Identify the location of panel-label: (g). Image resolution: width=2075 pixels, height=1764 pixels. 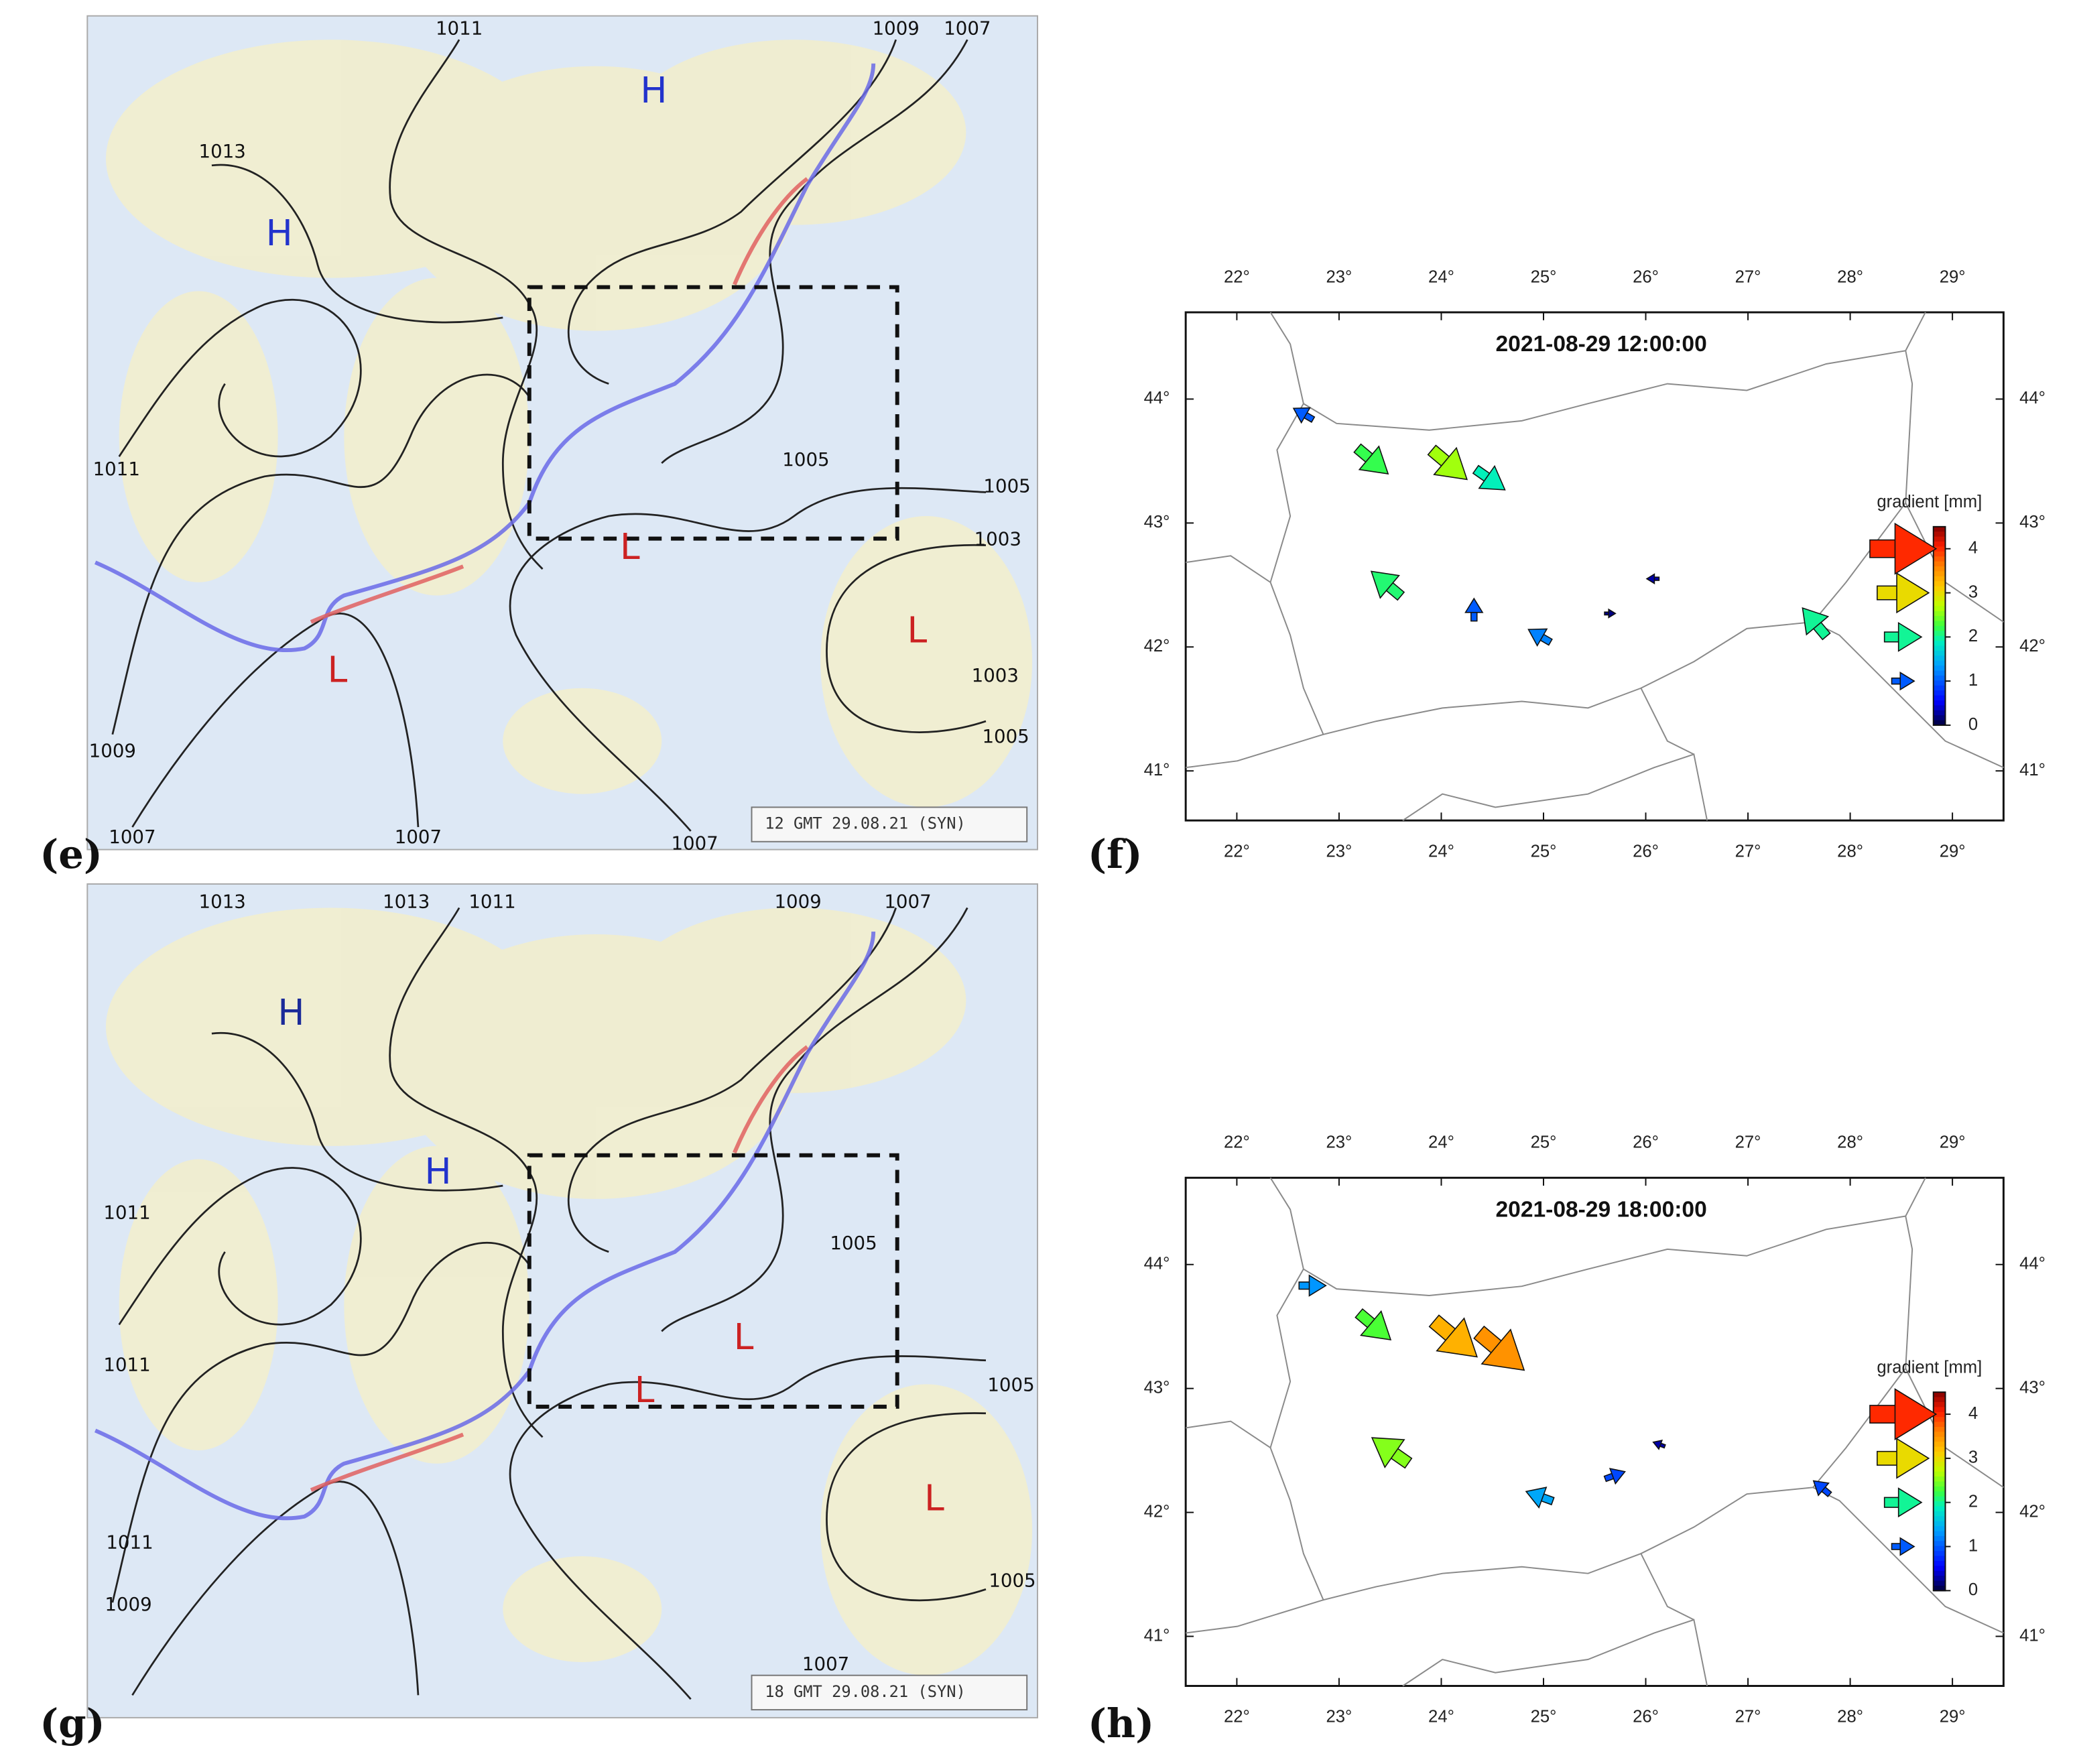
(72, 1723).